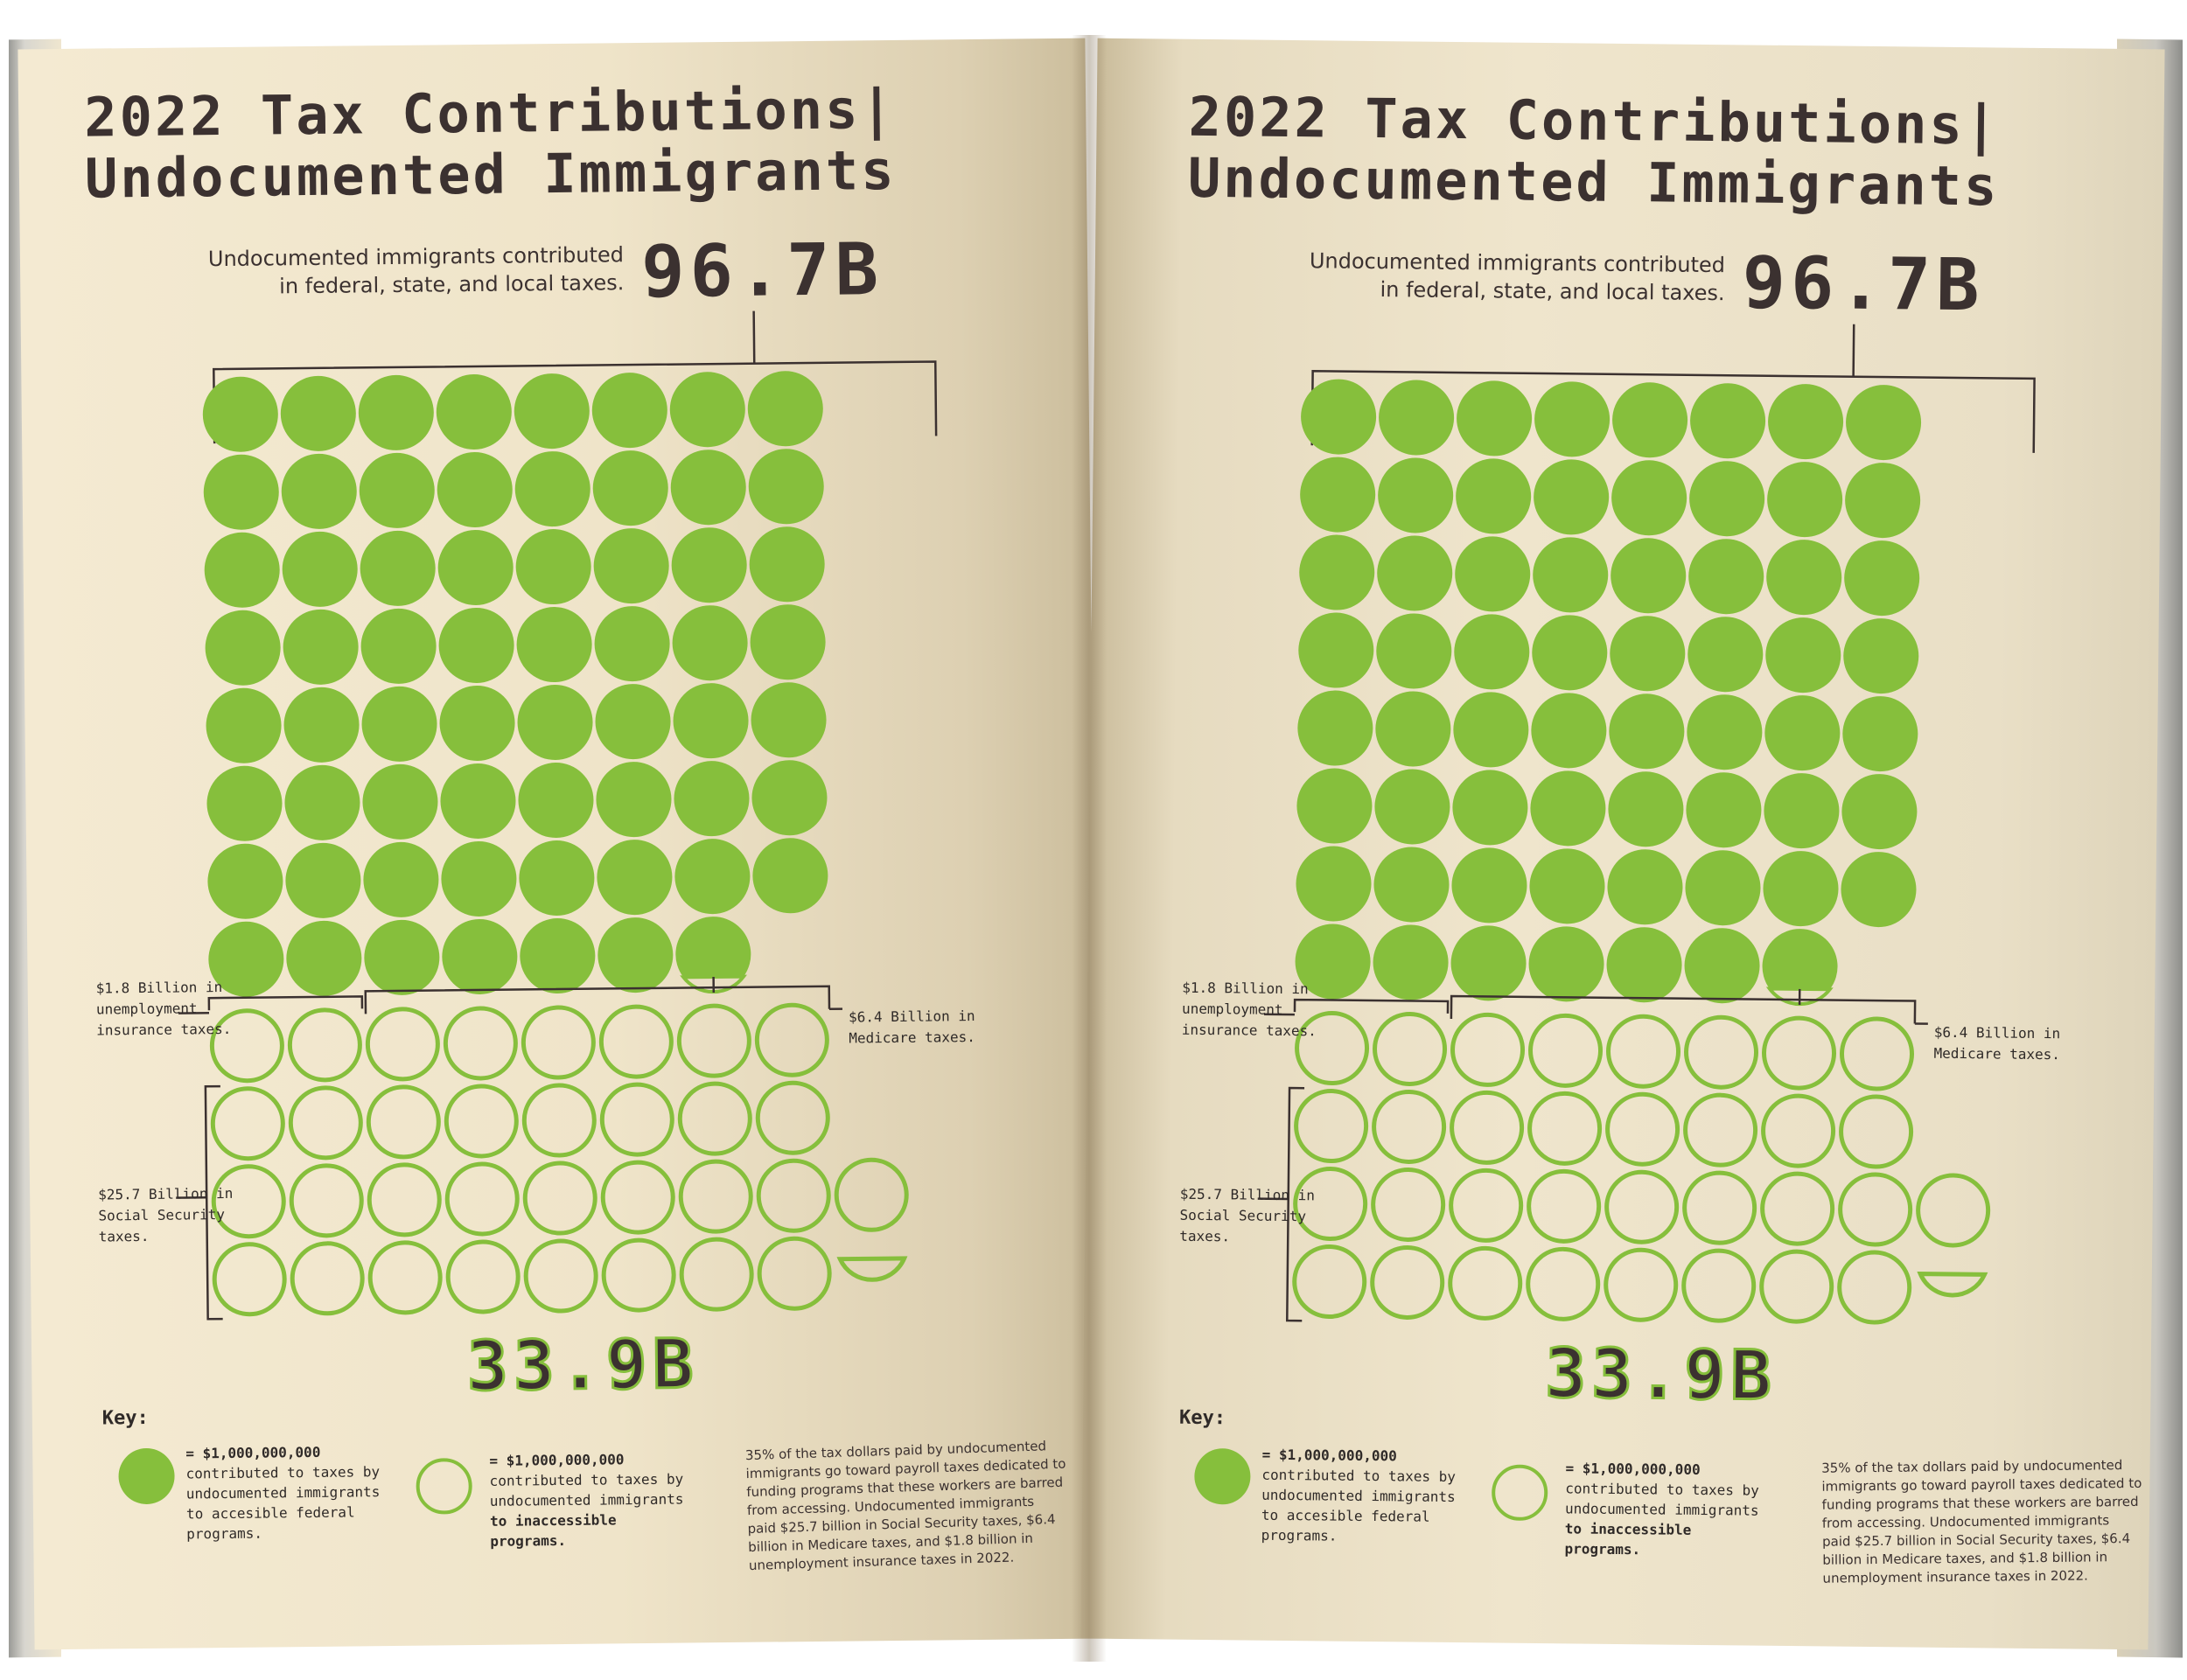 The image size is (2187, 1680). What do you see at coordinates (762, 271) in the screenshot?
I see `total-label: 96.7B` at bounding box center [762, 271].